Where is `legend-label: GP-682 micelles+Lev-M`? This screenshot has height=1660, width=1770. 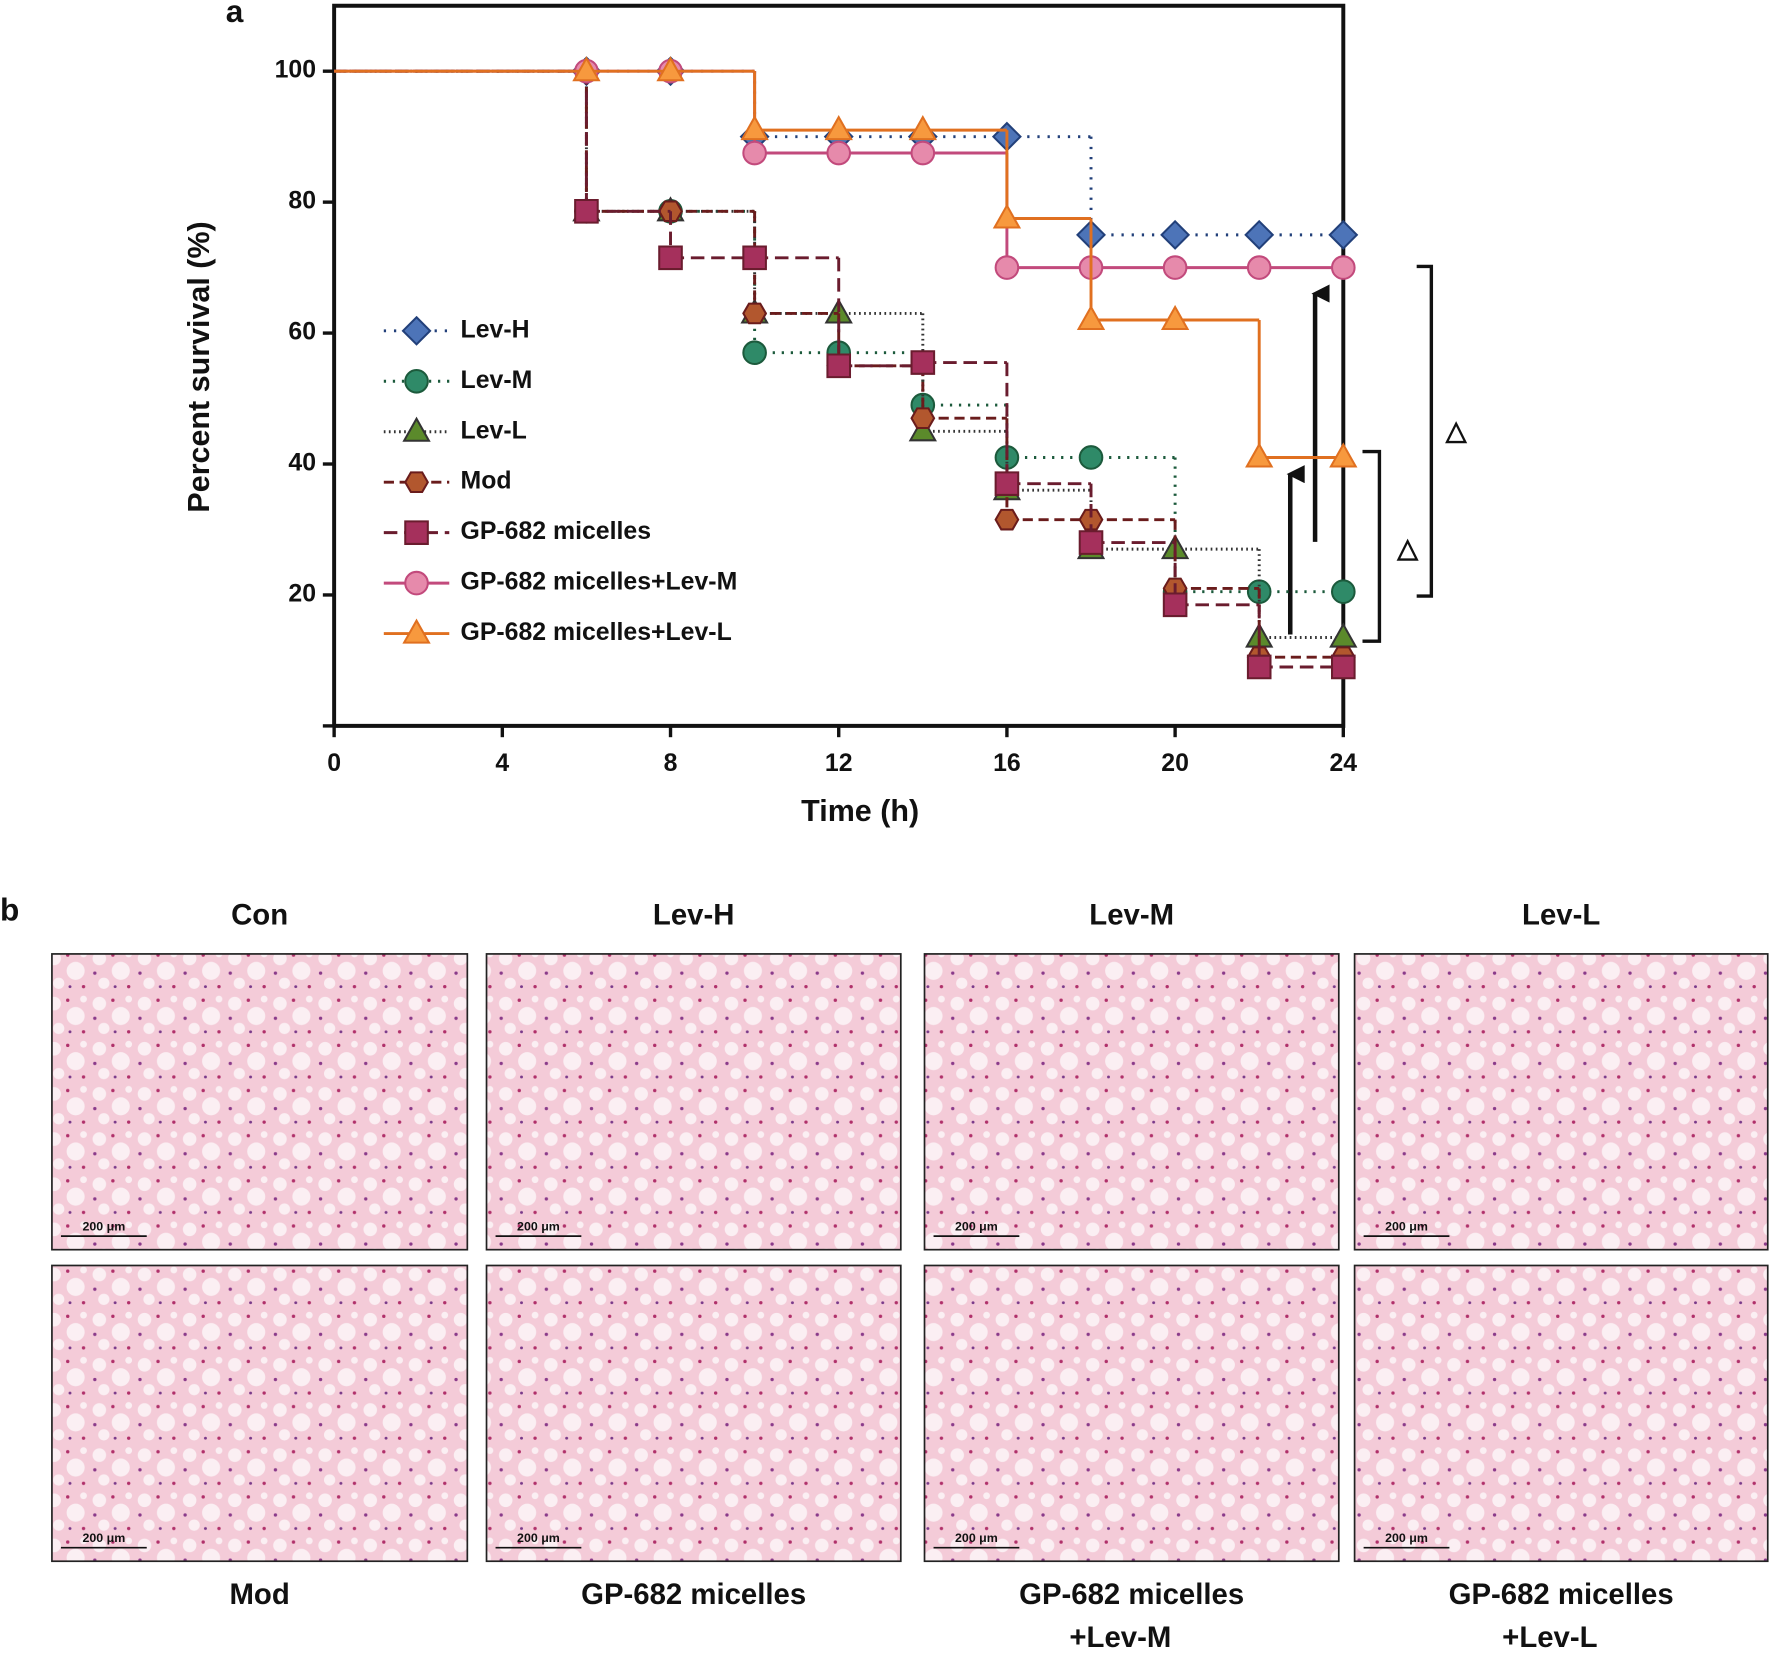 legend-label: GP-682 micelles+Lev-M is located at coordinates (599, 582).